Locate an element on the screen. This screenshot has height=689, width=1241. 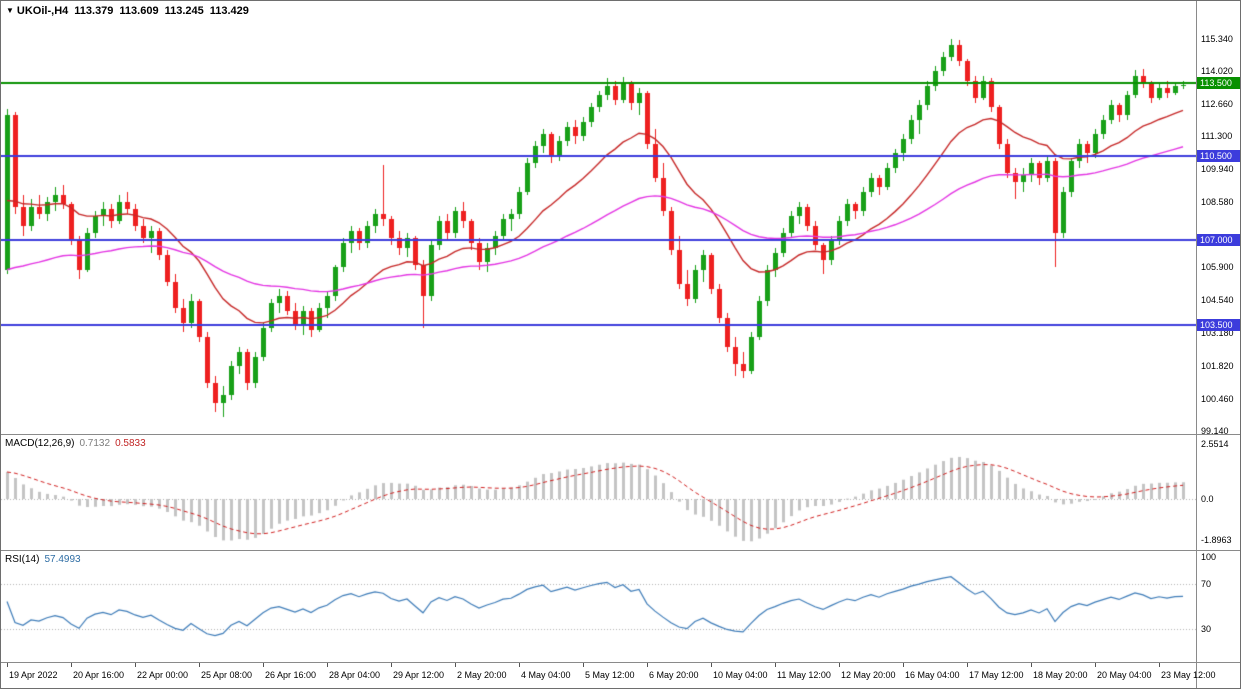
time-label: 23 May 12:00 is located at coordinates (1188, 675).